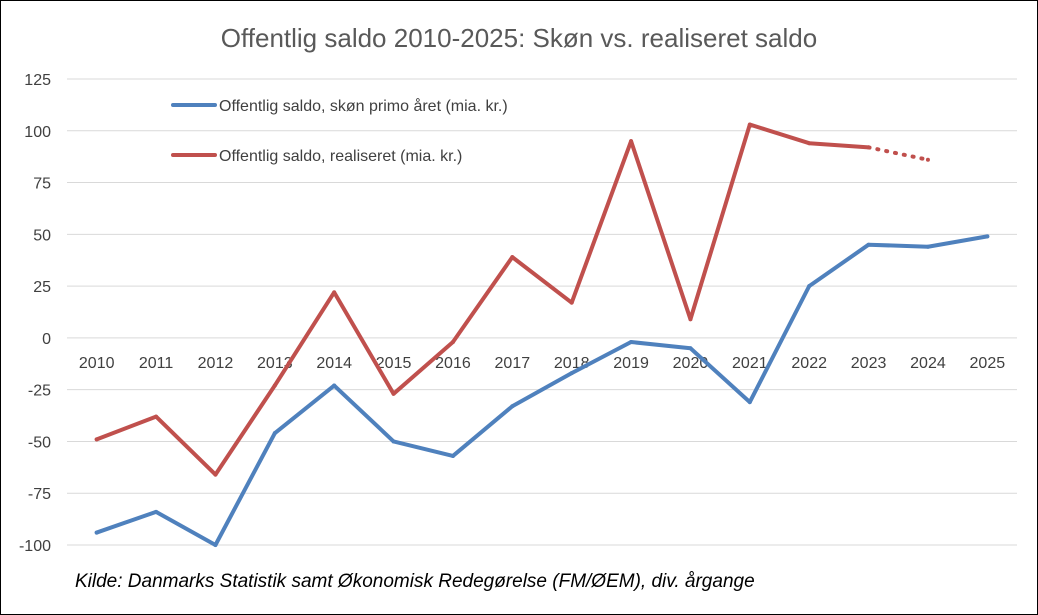  I want to click on y-tick-label: -50, so click(39, 442).